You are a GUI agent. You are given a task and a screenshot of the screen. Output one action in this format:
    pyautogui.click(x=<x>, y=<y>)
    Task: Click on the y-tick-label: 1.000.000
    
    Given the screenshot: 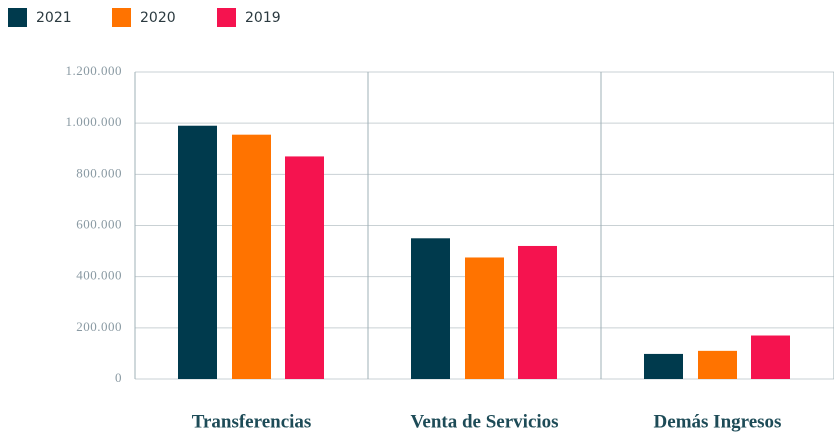 What is the action you would take?
    pyautogui.click(x=94, y=121)
    